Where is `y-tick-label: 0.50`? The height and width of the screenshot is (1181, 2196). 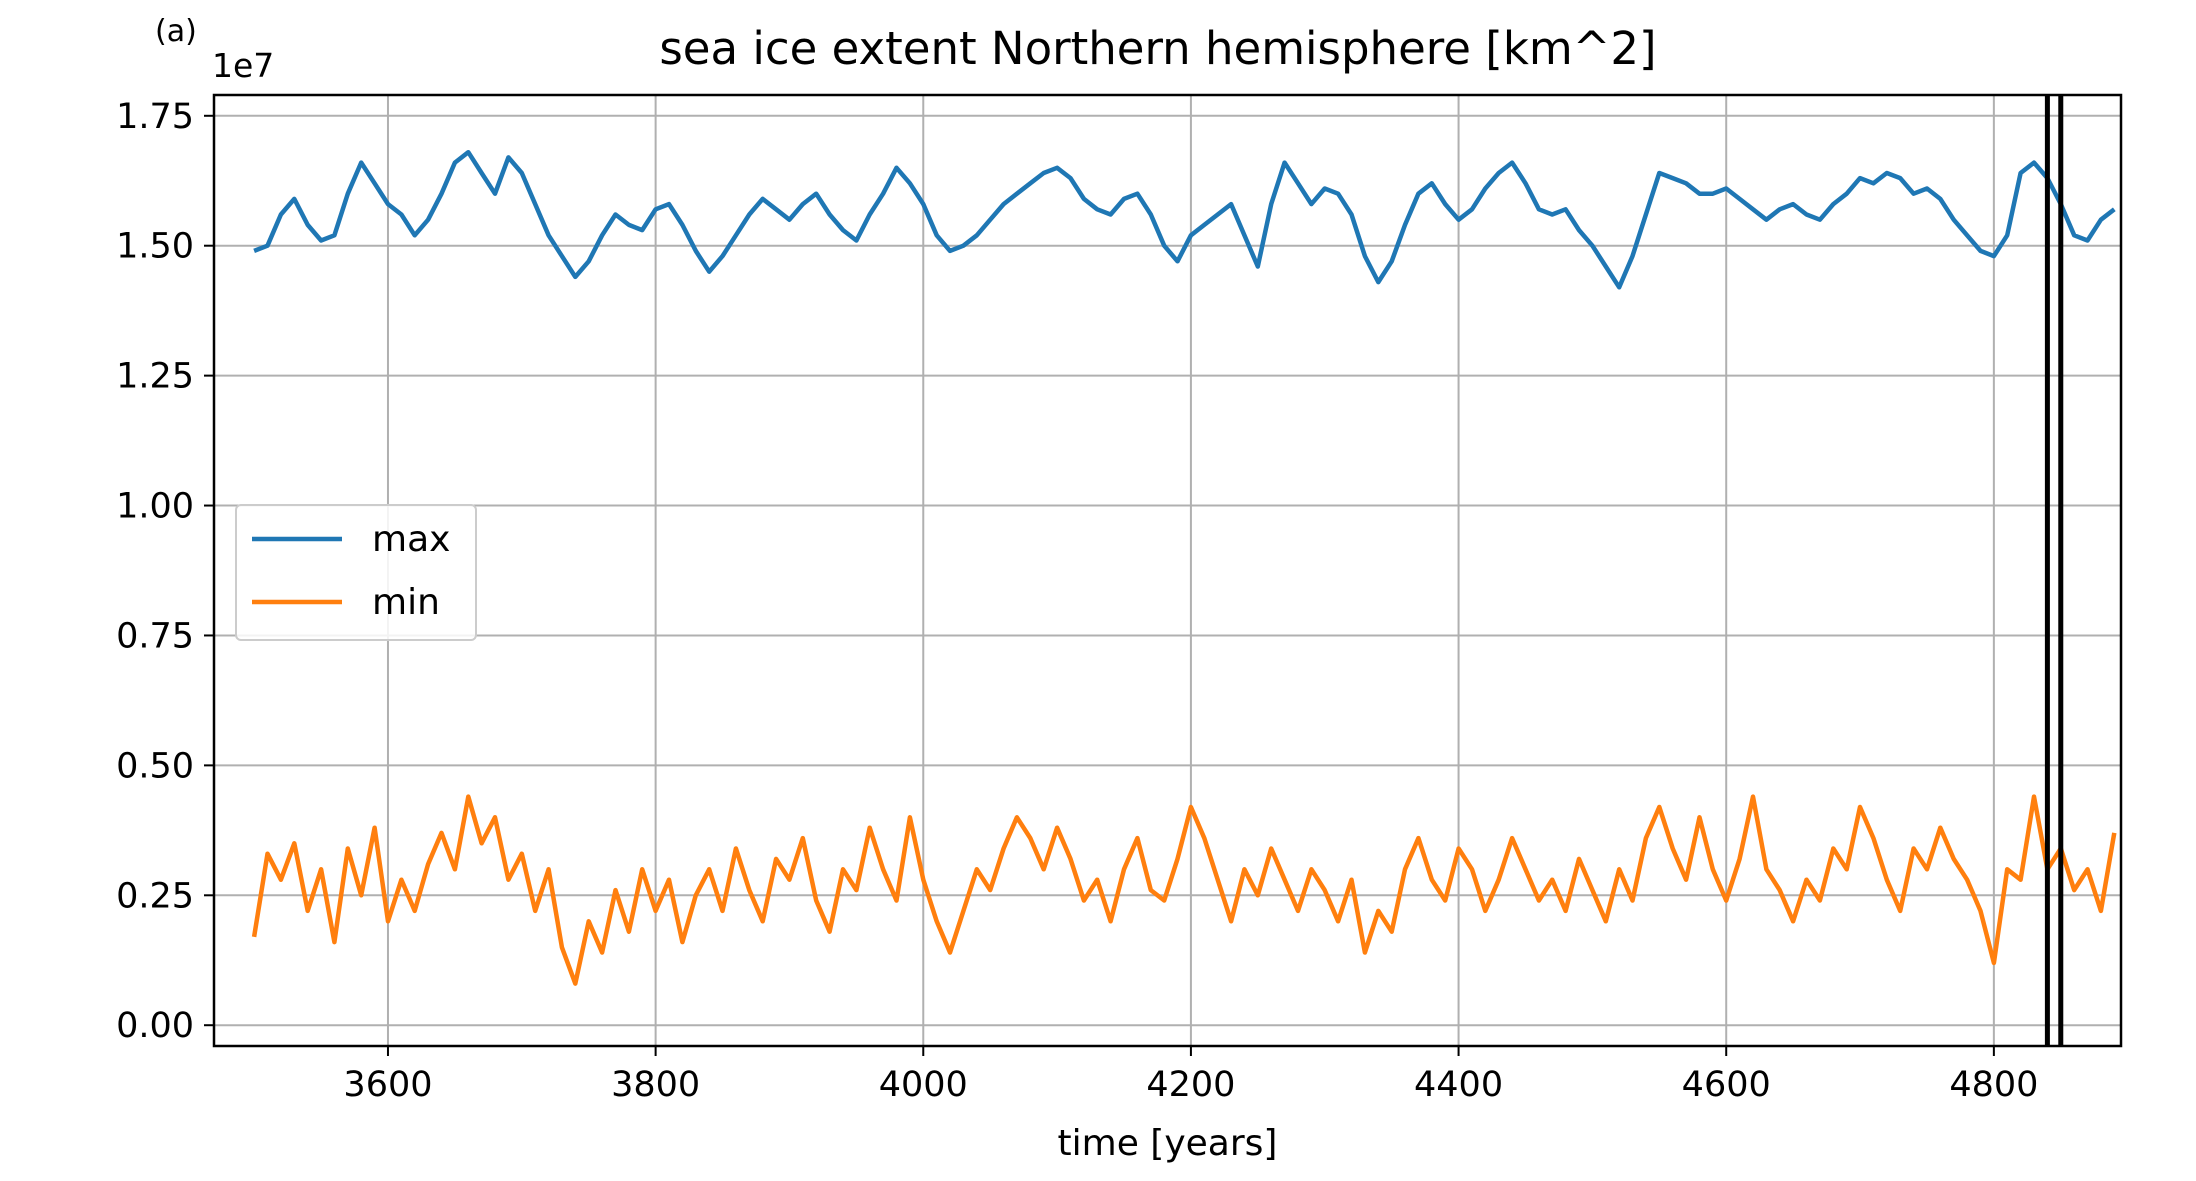 y-tick-label: 0.50 is located at coordinates (155, 766).